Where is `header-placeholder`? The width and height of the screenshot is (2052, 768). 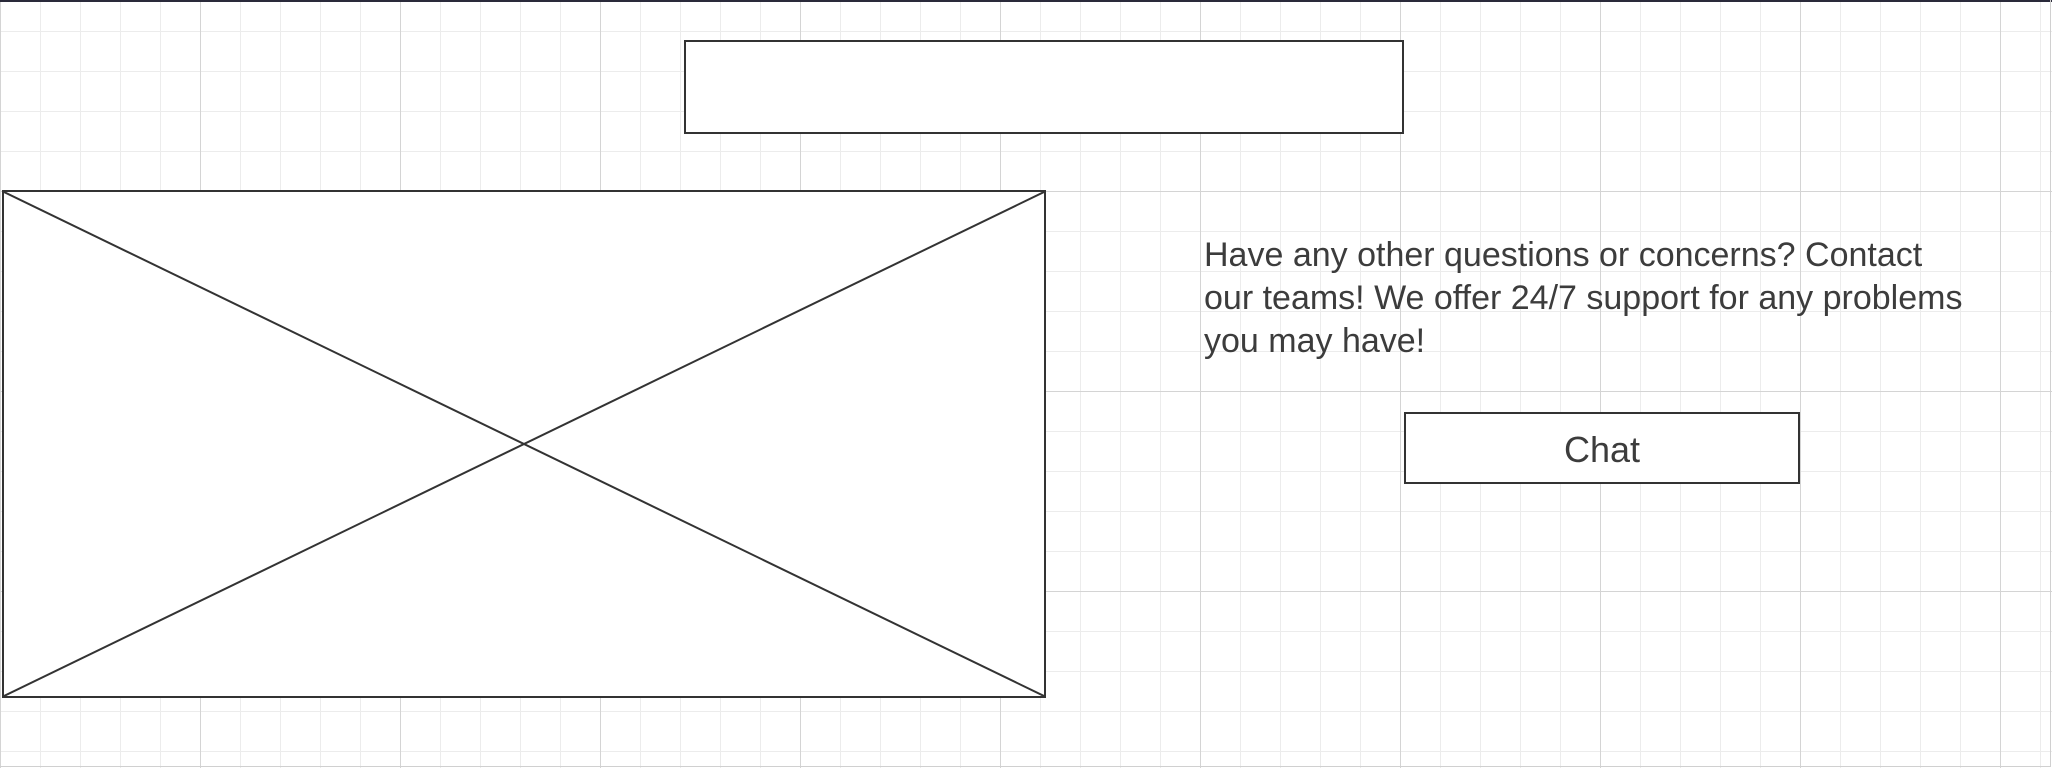
header-placeholder is located at coordinates (1044, 87).